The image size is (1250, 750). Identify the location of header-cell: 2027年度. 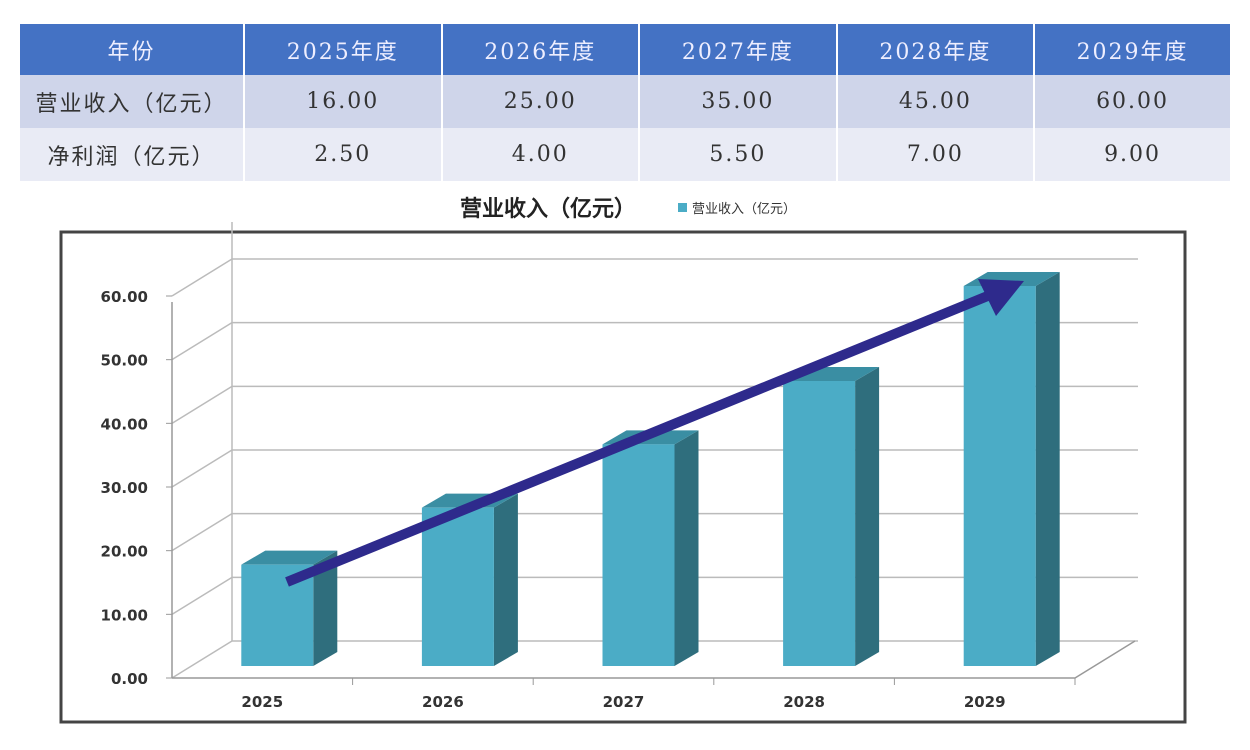
(737, 49).